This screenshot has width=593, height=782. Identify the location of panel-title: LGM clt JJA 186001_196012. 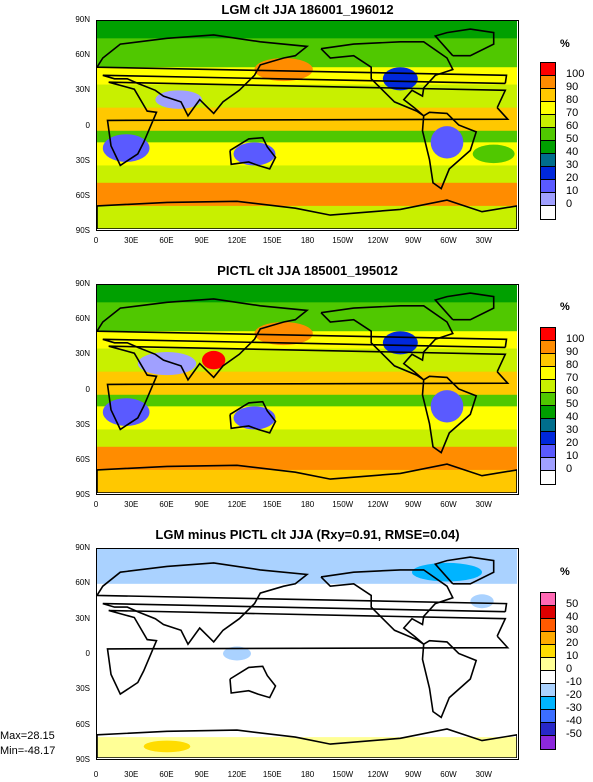
(307, 9).